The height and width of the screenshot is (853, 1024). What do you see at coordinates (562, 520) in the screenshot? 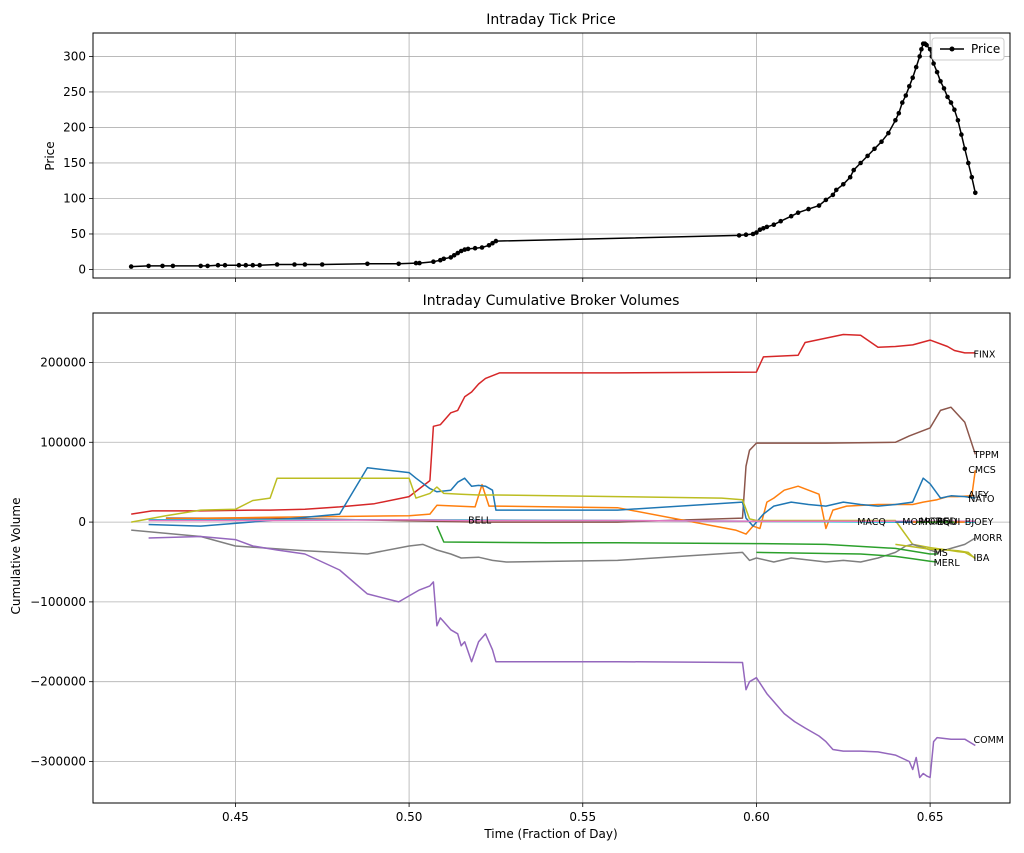
I see `volume-line-bell` at bounding box center [562, 520].